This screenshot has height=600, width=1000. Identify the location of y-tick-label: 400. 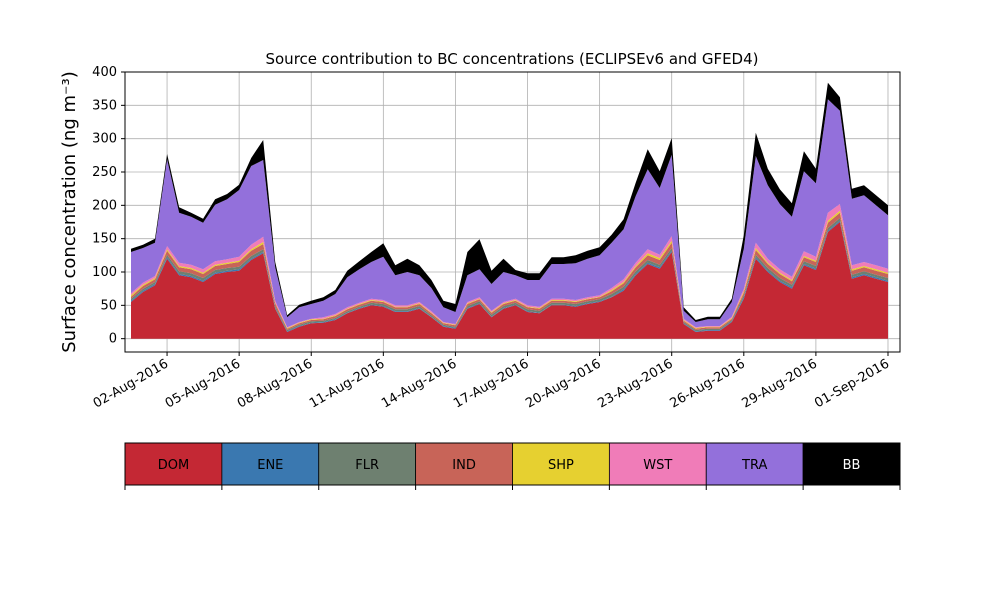
(104, 72).